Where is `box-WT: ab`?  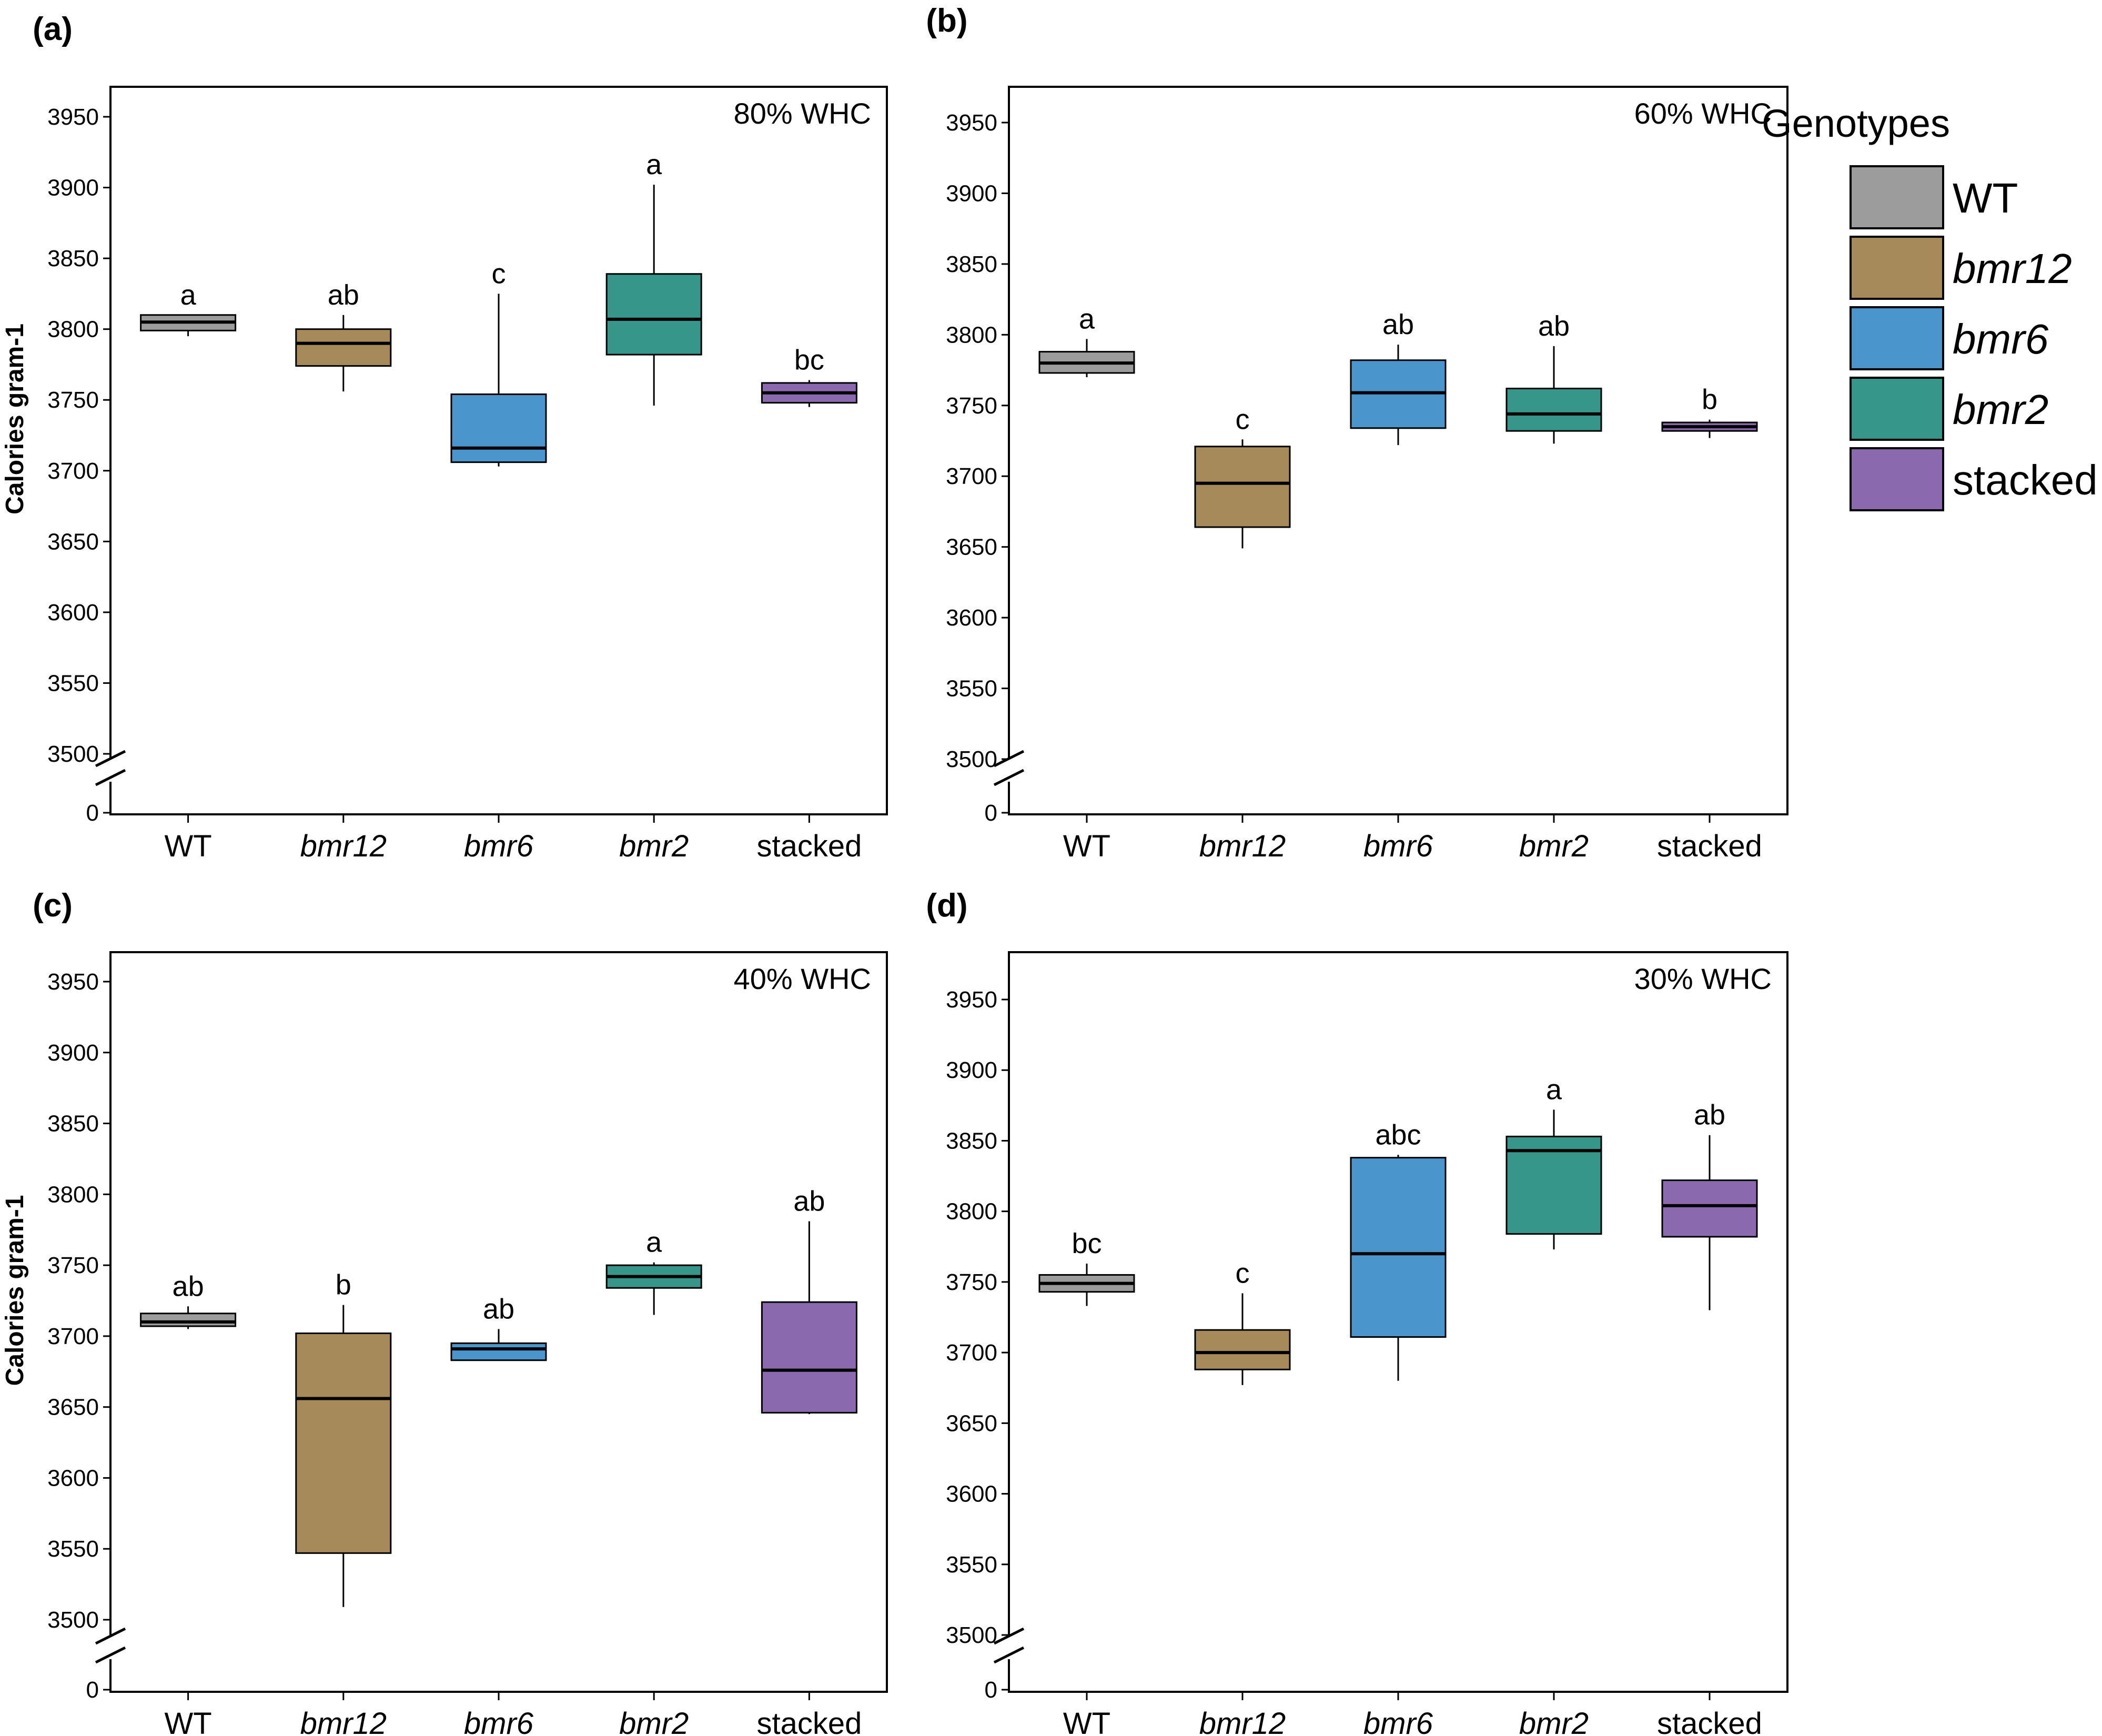 box-WT: ab is located at coordinates (188, 1299).